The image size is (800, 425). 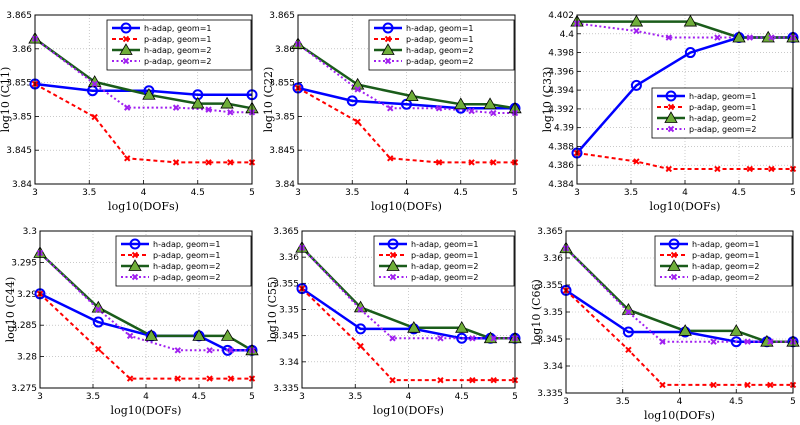 I want to click on y-tick-label: 3.84, so click(x=285, y=185).